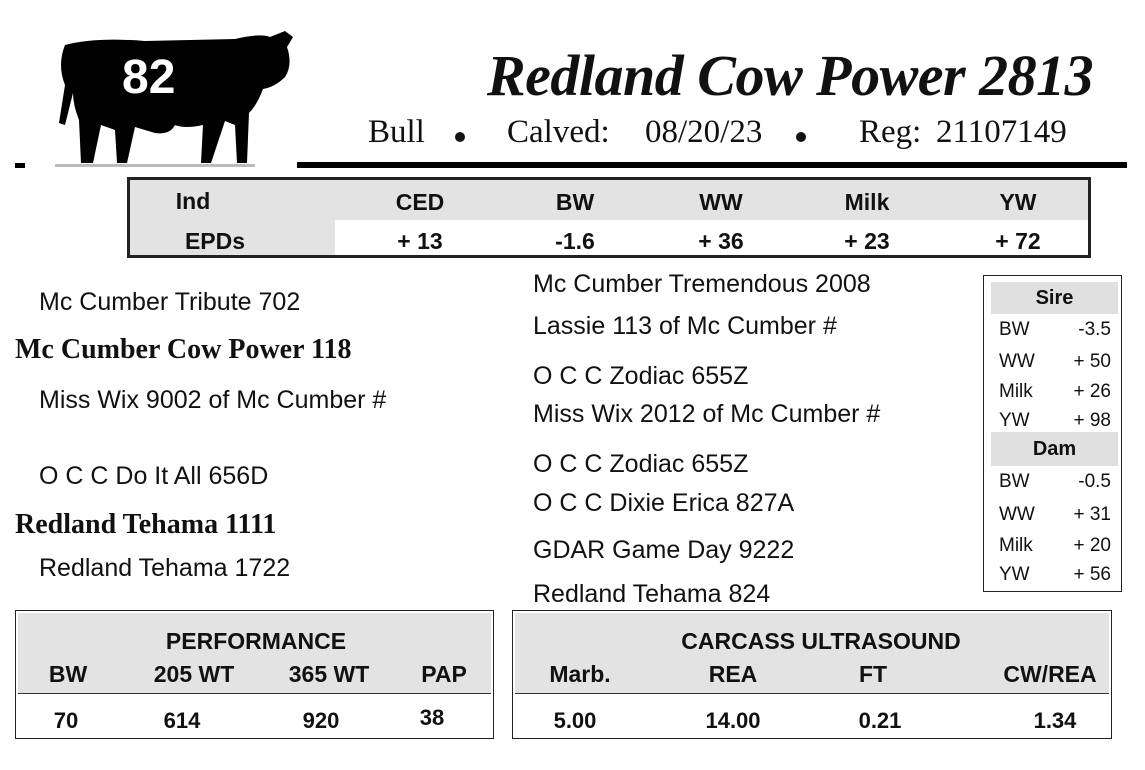 This screenshot has width=1145, height=770. What do you see at coordinates (1017, 361) in the screenshot?
I see `sire-epd-label: WW` at bounding box center [1017, 361].